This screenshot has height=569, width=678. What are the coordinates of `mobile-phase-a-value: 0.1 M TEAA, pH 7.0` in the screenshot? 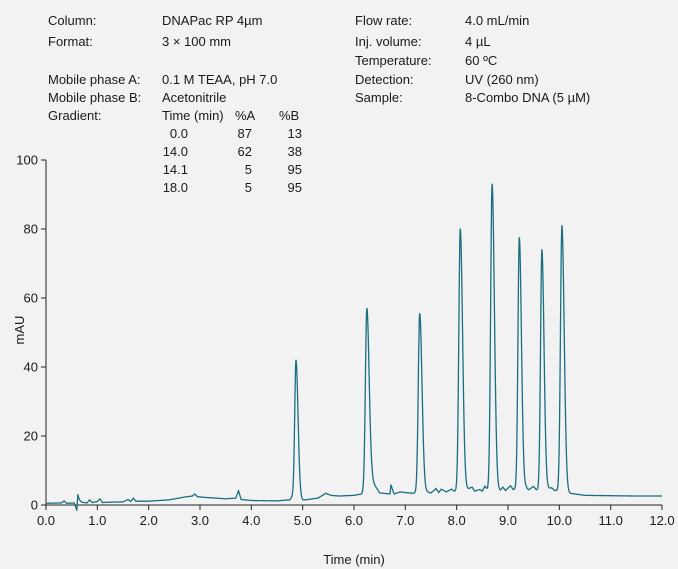 It's located at (220, 79).